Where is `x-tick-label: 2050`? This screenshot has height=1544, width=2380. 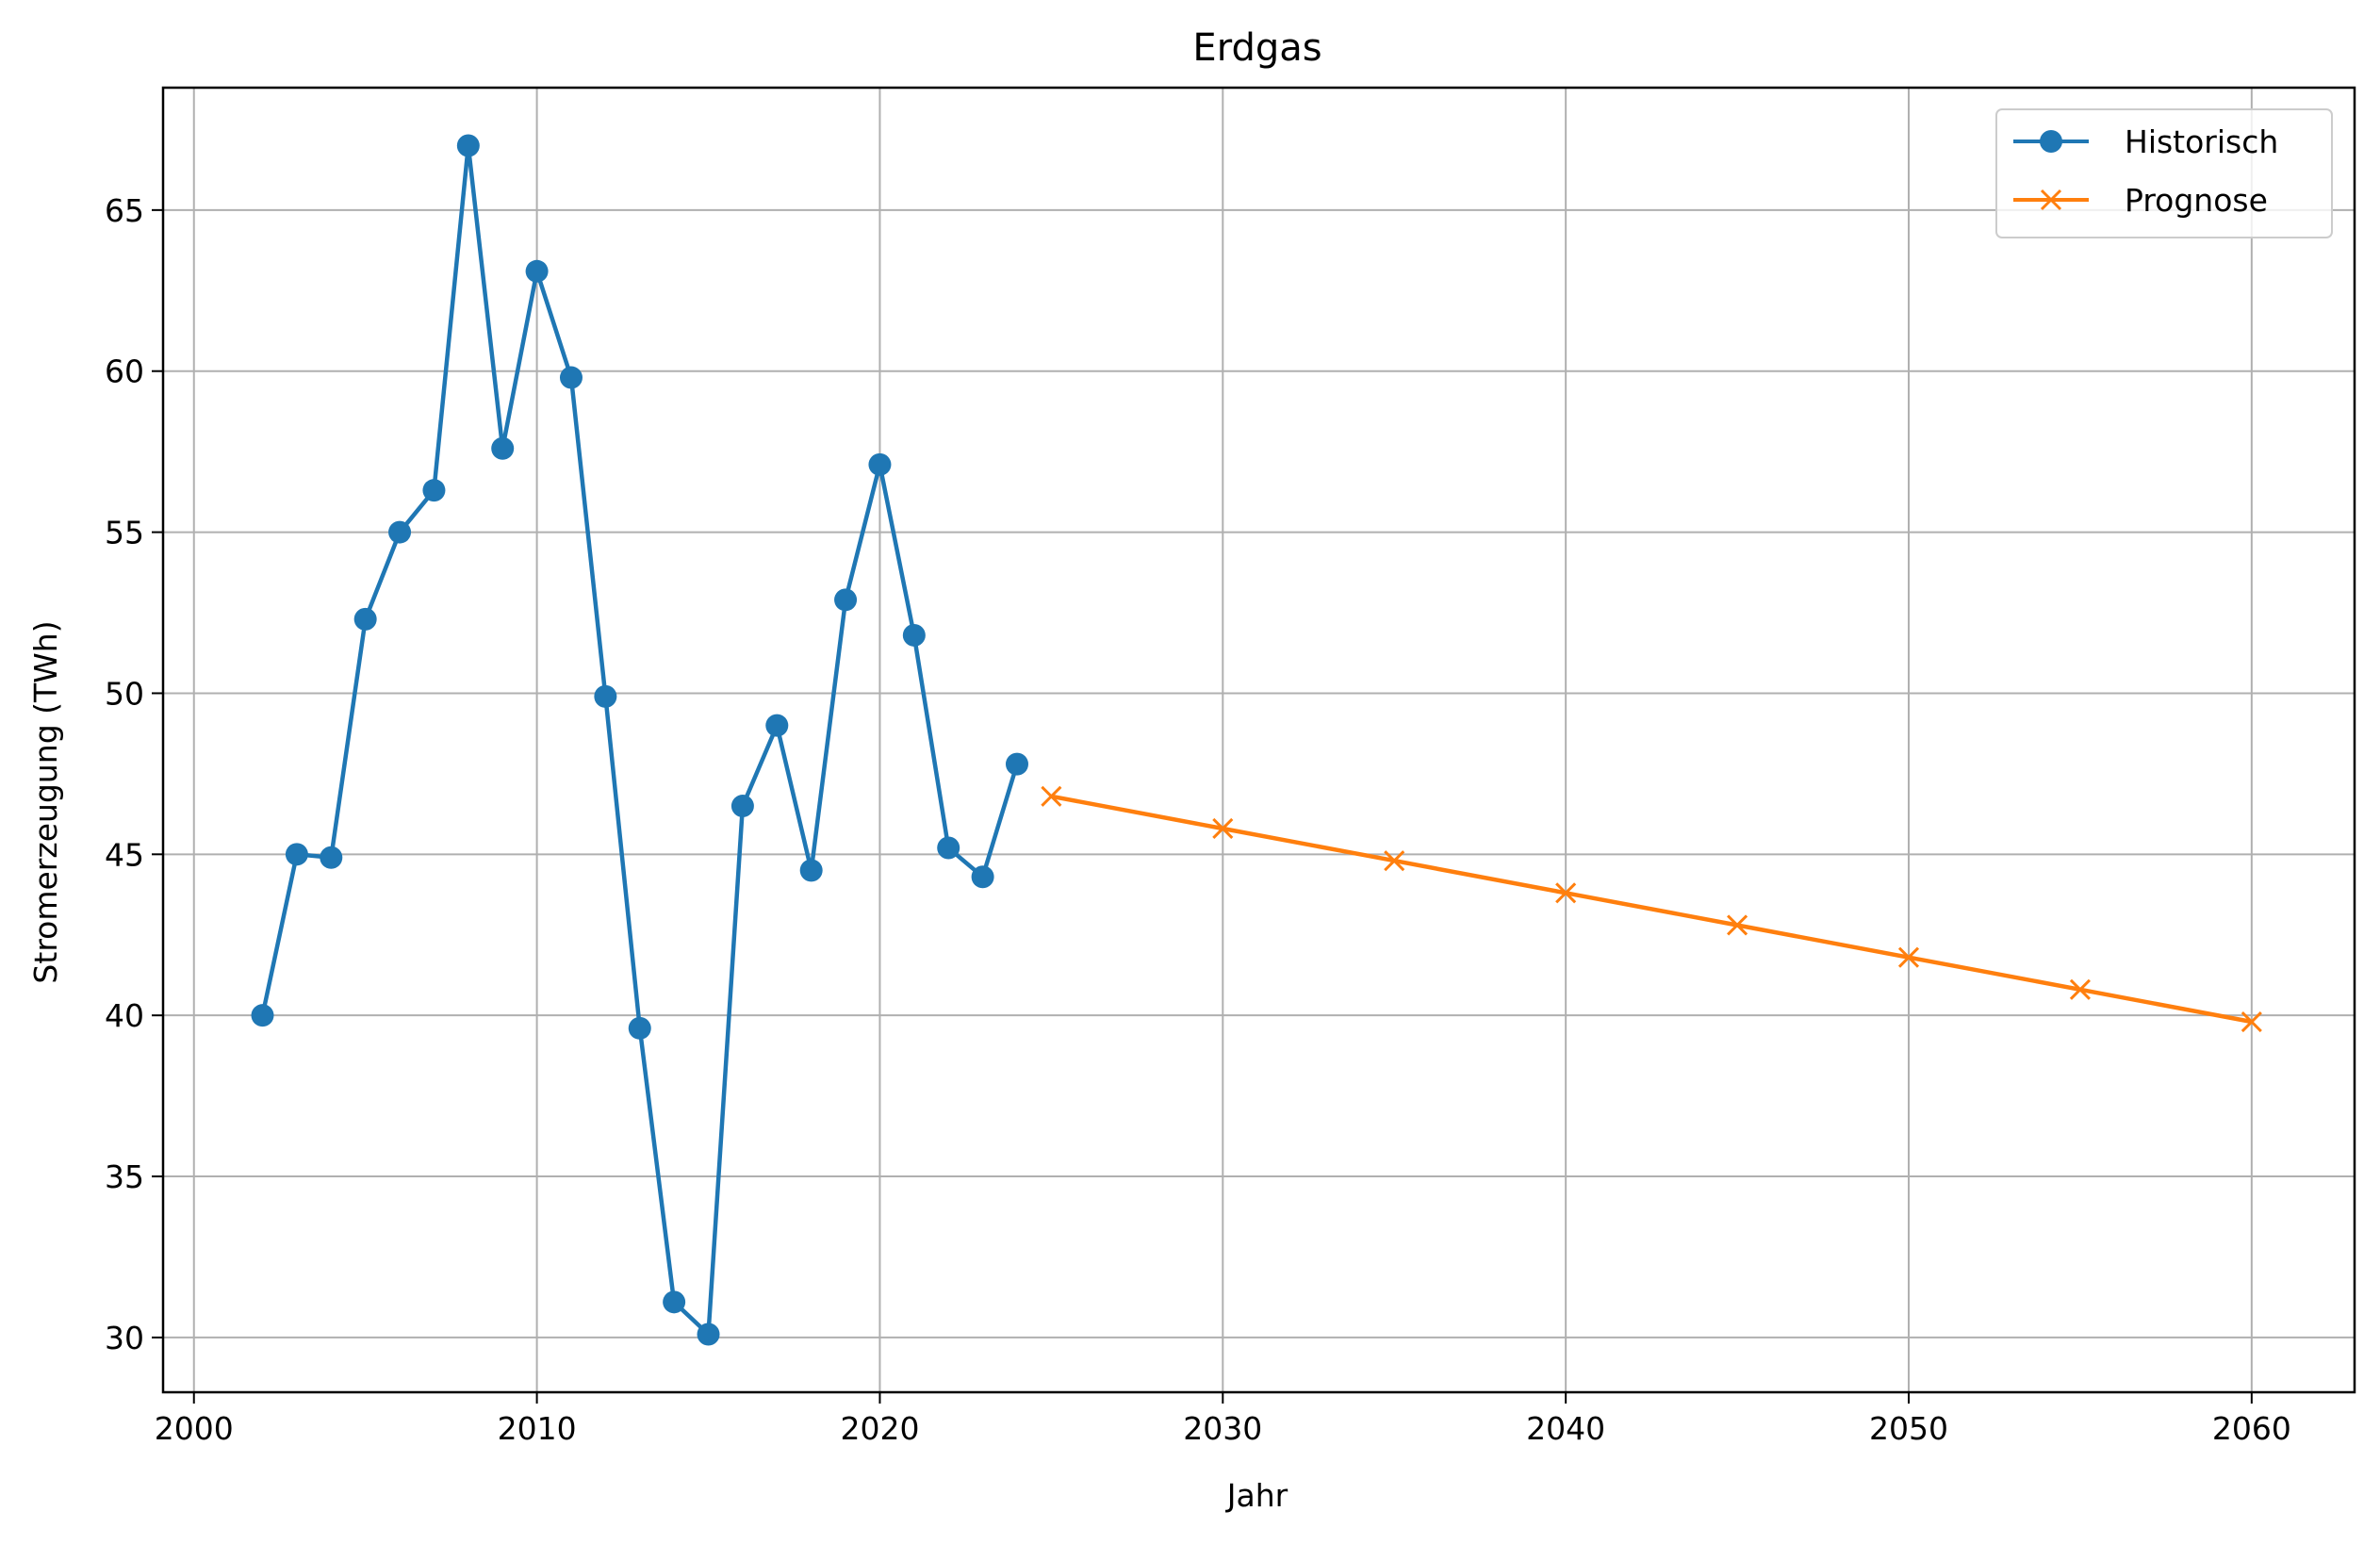
x-tick-label: 2050 is located at coordinates (1908, 1428).